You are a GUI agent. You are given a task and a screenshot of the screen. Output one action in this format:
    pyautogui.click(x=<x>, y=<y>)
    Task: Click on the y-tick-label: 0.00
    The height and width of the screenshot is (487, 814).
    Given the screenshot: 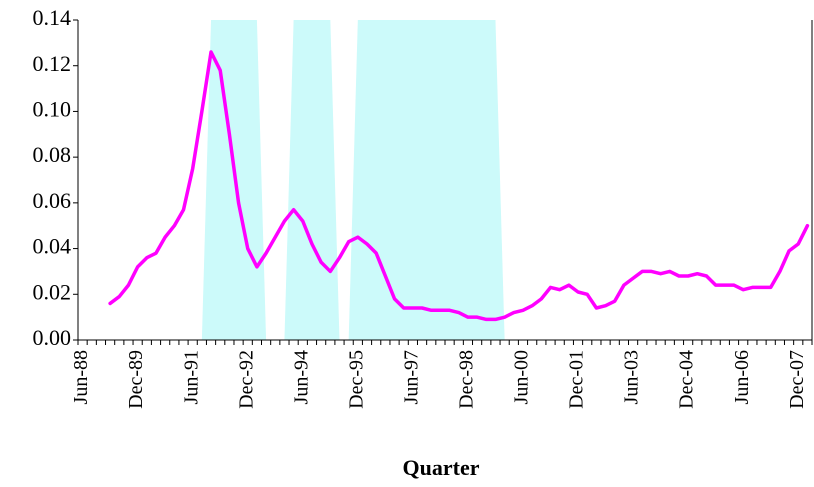 What is the action you would take?
    pyautogui.click(x=52, y=337)
    